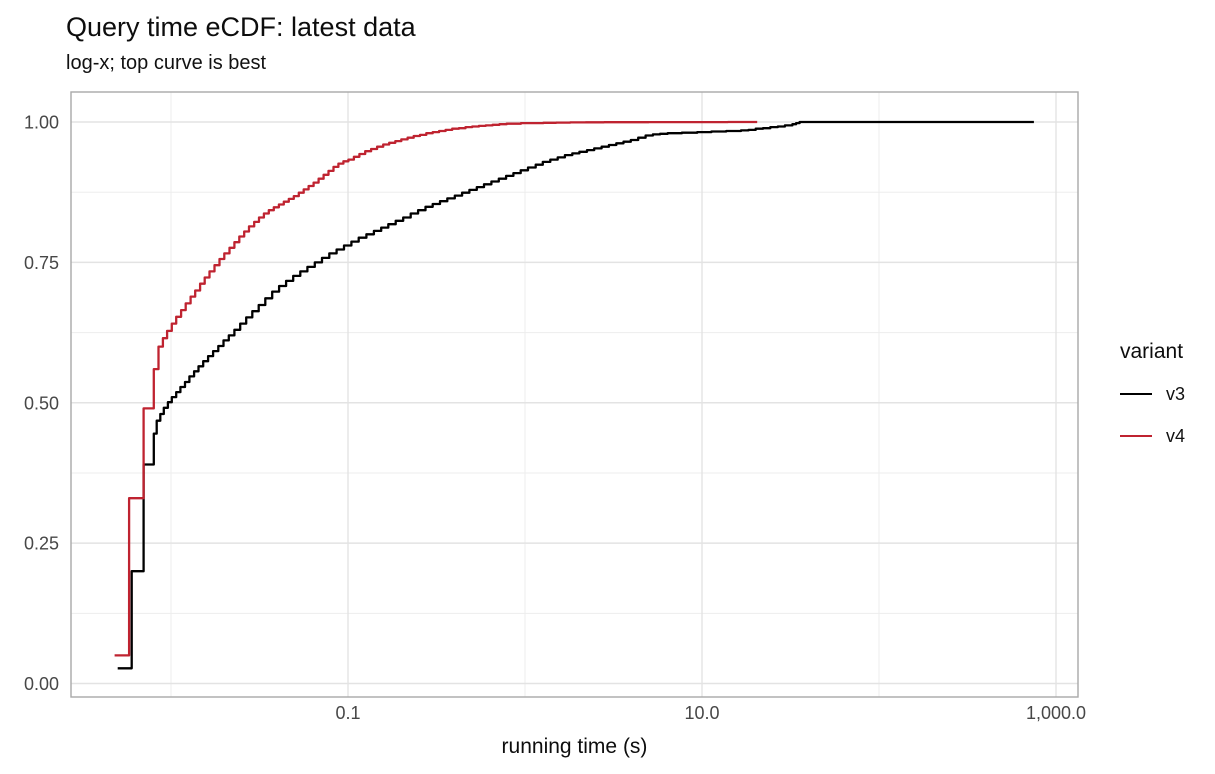 The width and height of the screenshot is (1215, 774). I want to click on legend-row-v3: v3, so click(1152, 394).